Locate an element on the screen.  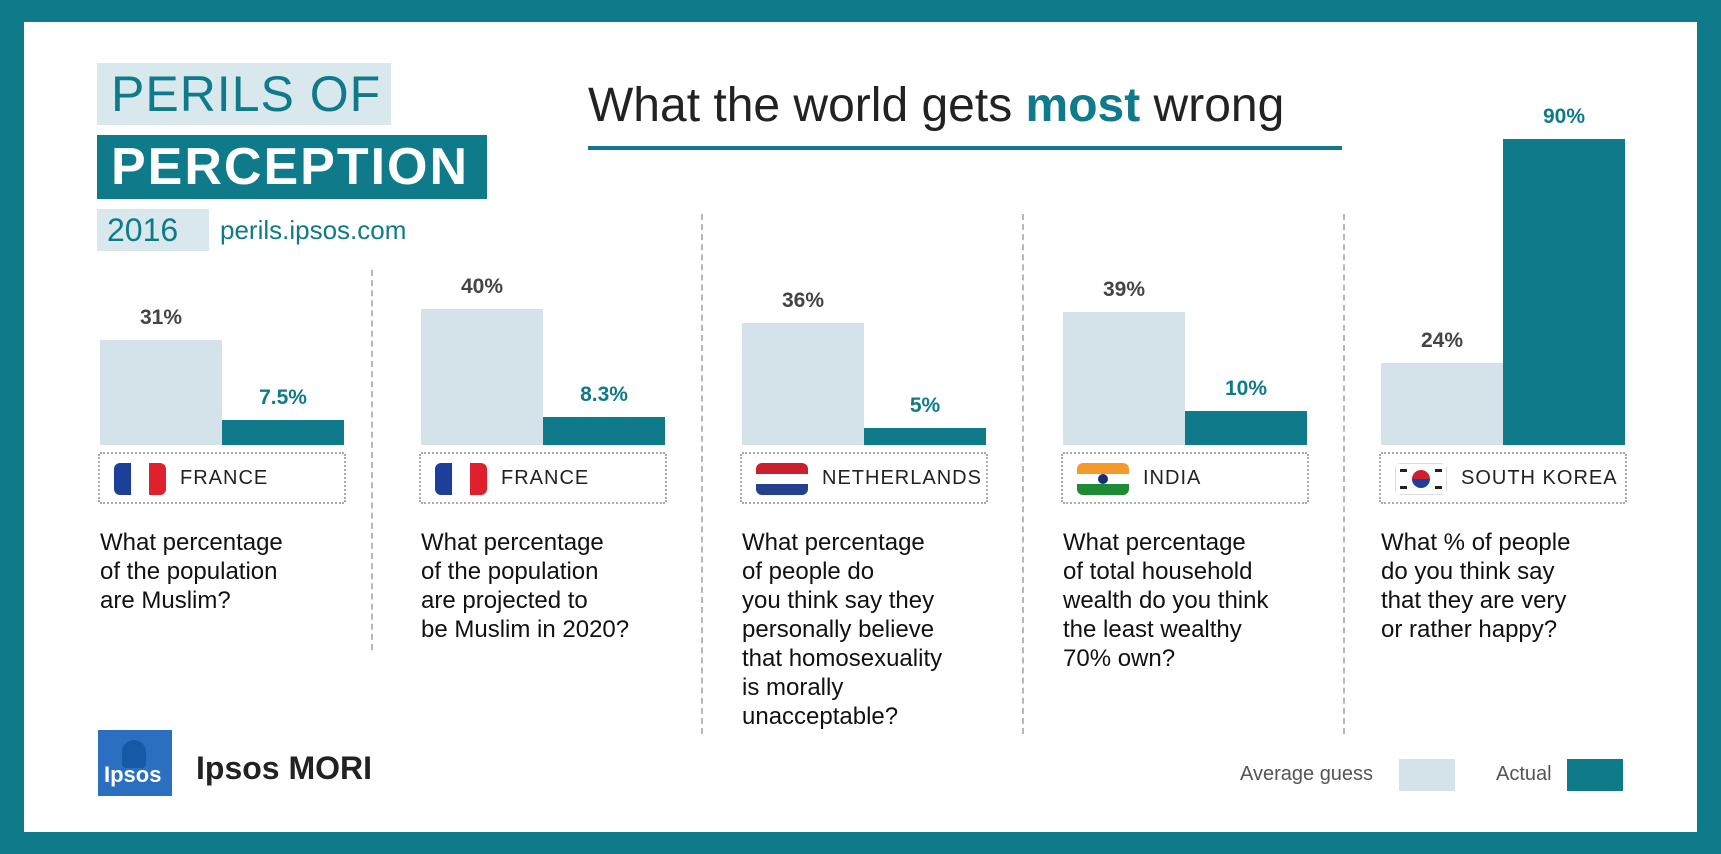
headline-before: What the world gets is located at coordinates (807, 105).